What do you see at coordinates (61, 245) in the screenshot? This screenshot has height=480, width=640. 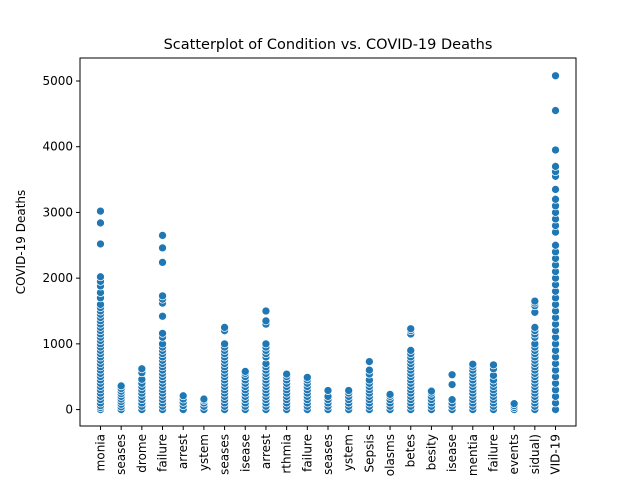 I see `y-axis: 0 1000 2000 3000 4000 5000` at bounding box center [61, 245].